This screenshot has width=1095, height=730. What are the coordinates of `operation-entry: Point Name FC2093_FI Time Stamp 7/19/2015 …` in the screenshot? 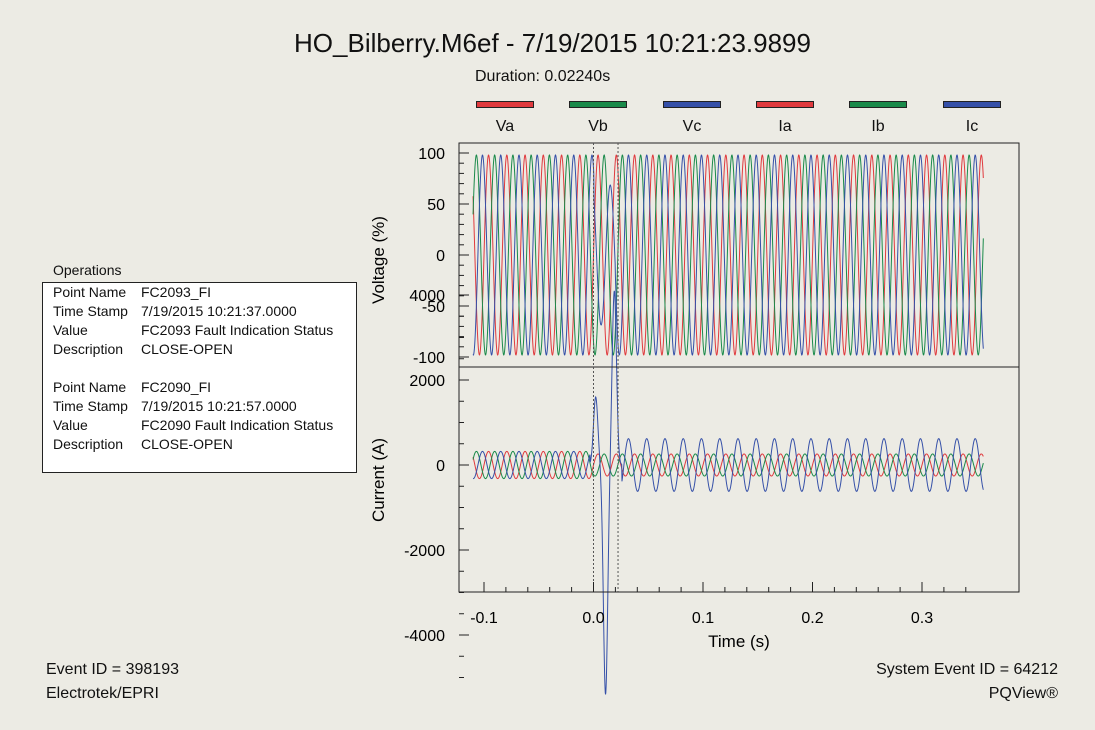 It's located at (203, 321).